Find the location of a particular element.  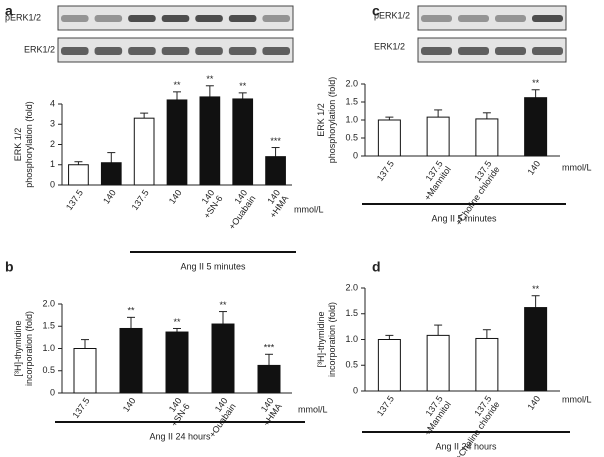

y-tick-label: 4 is located at coordinates (52, 103).